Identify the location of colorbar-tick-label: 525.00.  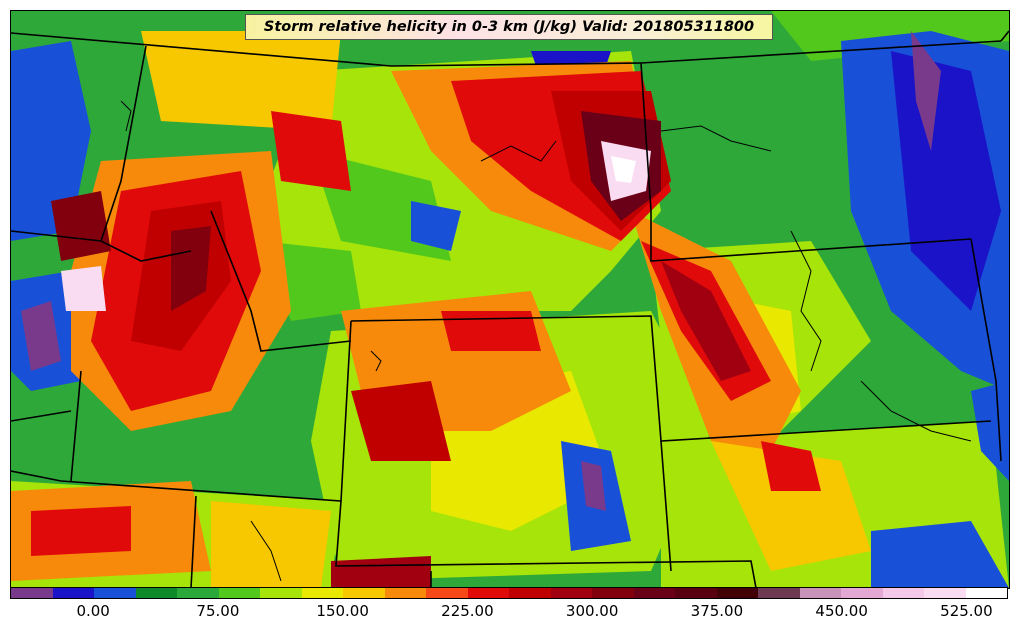
(966, 611).